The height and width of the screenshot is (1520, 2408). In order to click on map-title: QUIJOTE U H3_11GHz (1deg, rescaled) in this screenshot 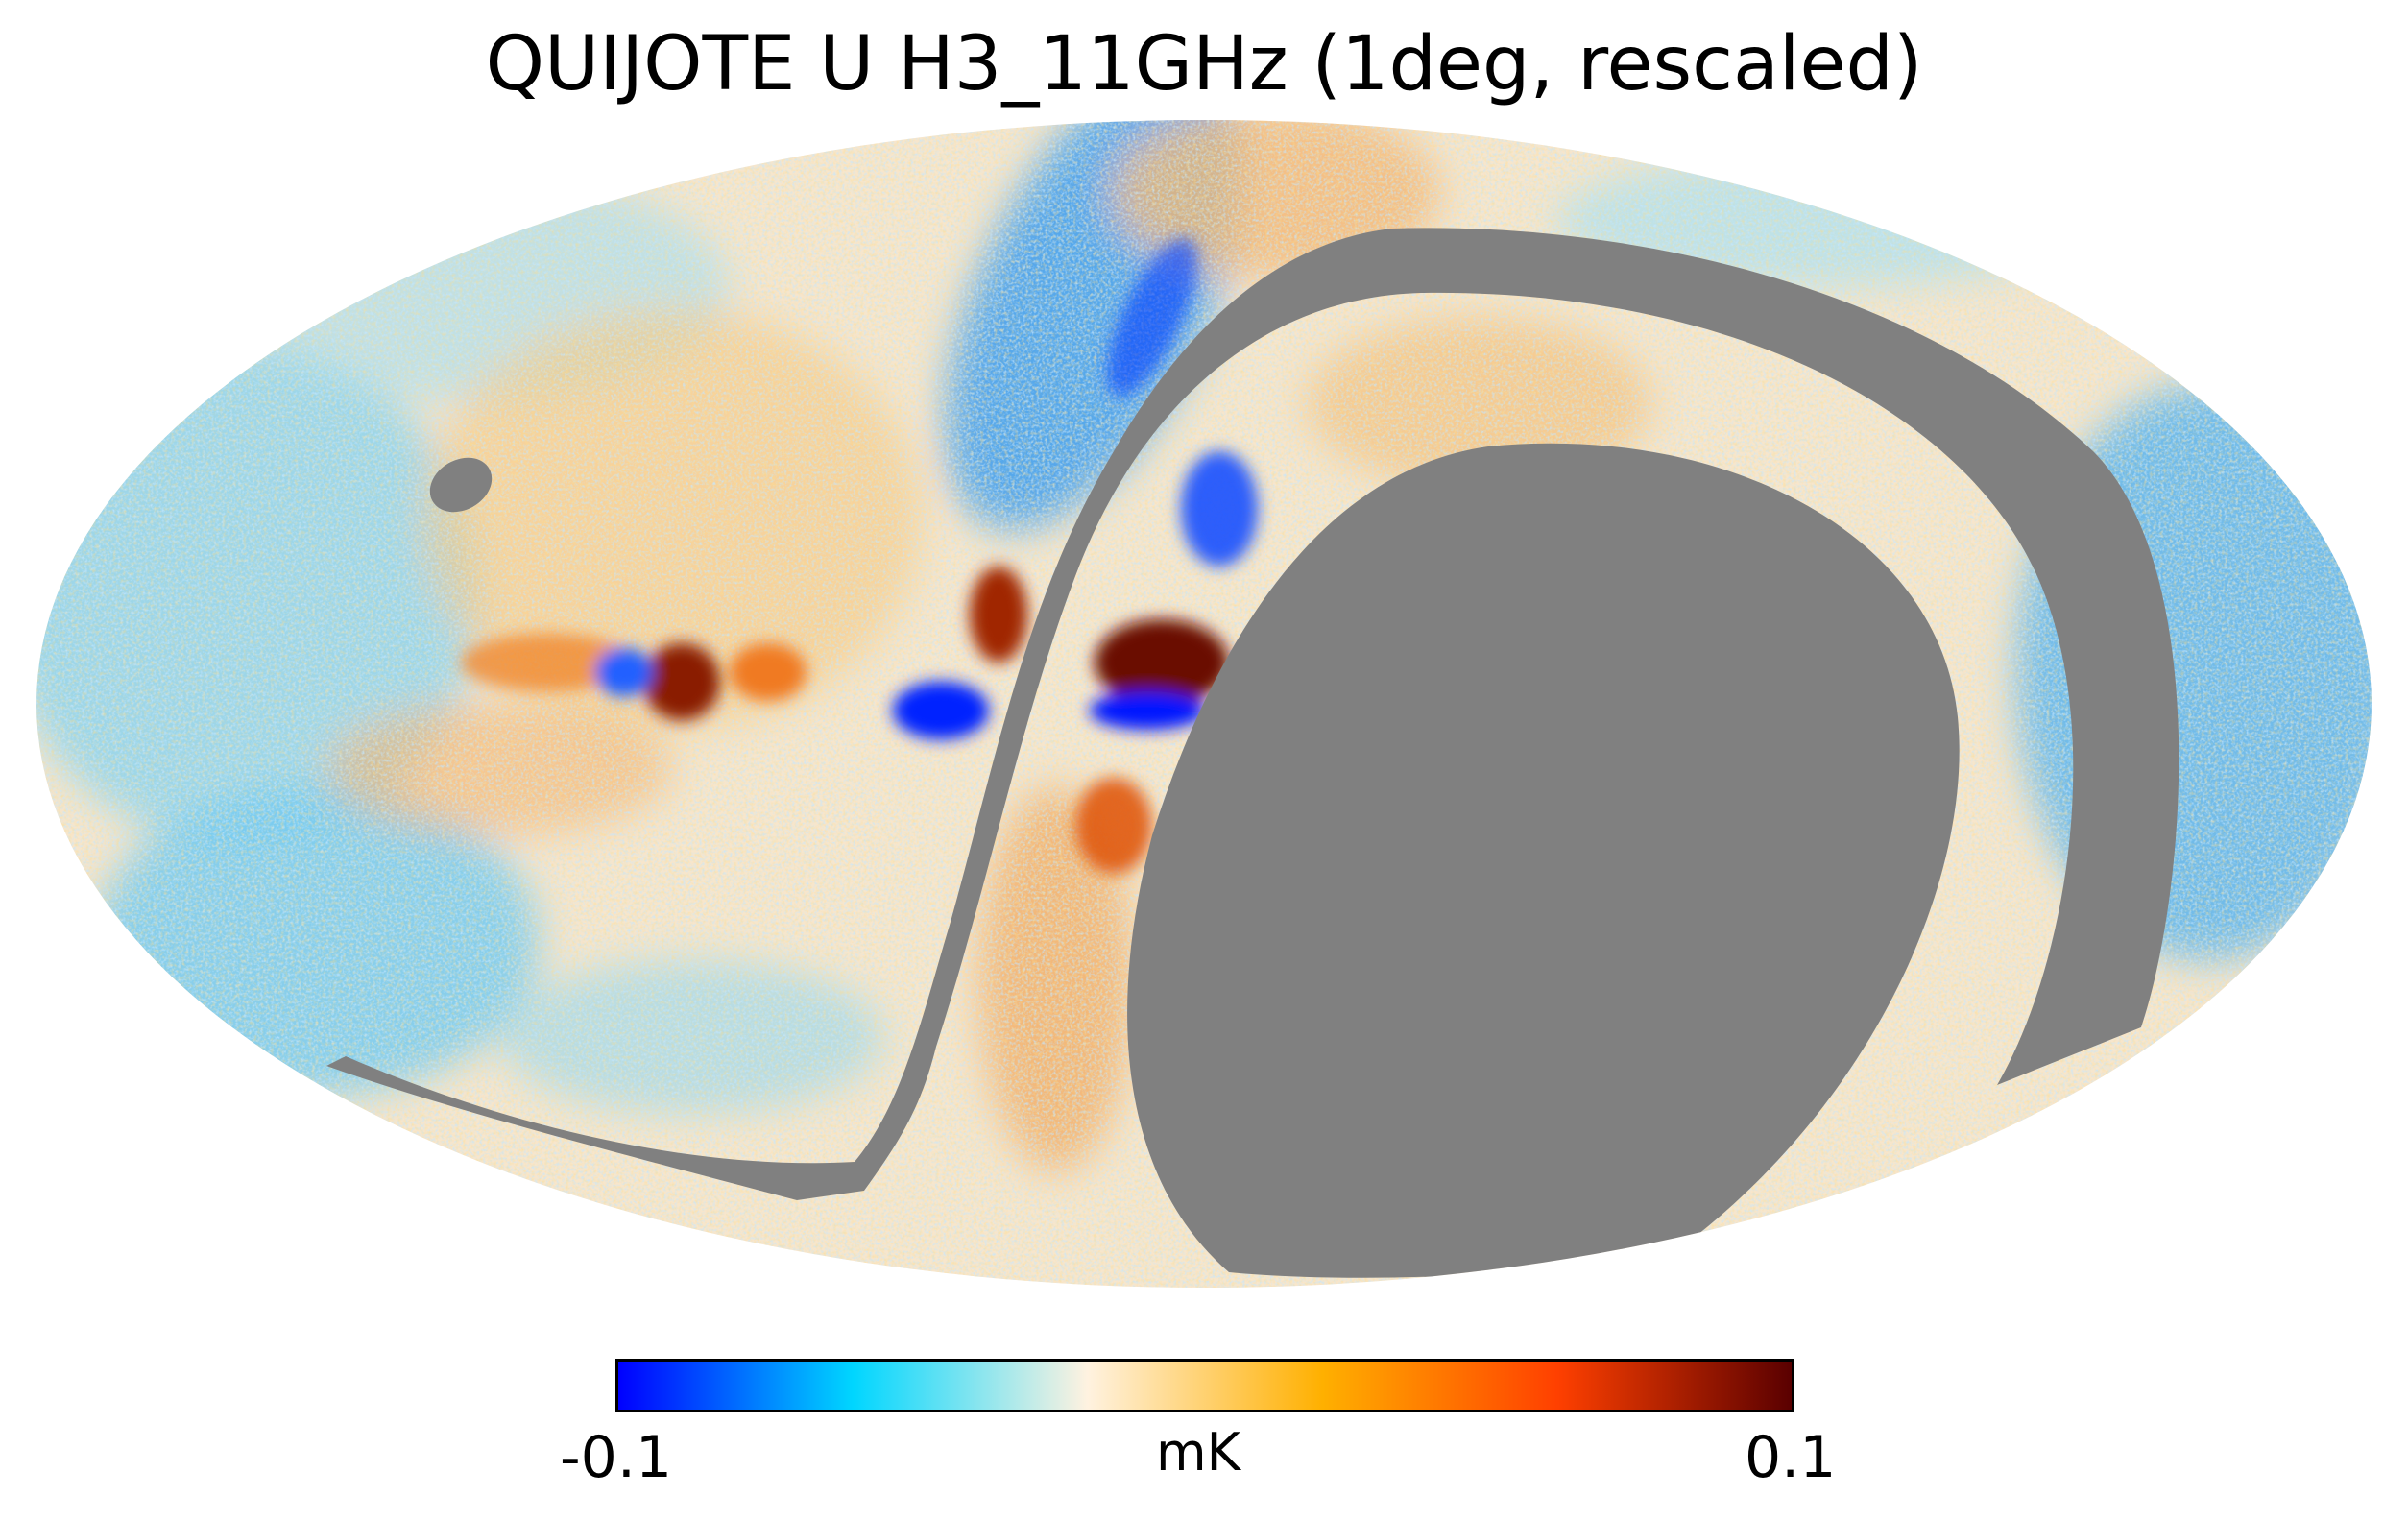, I will do `click(1204, 64)`.